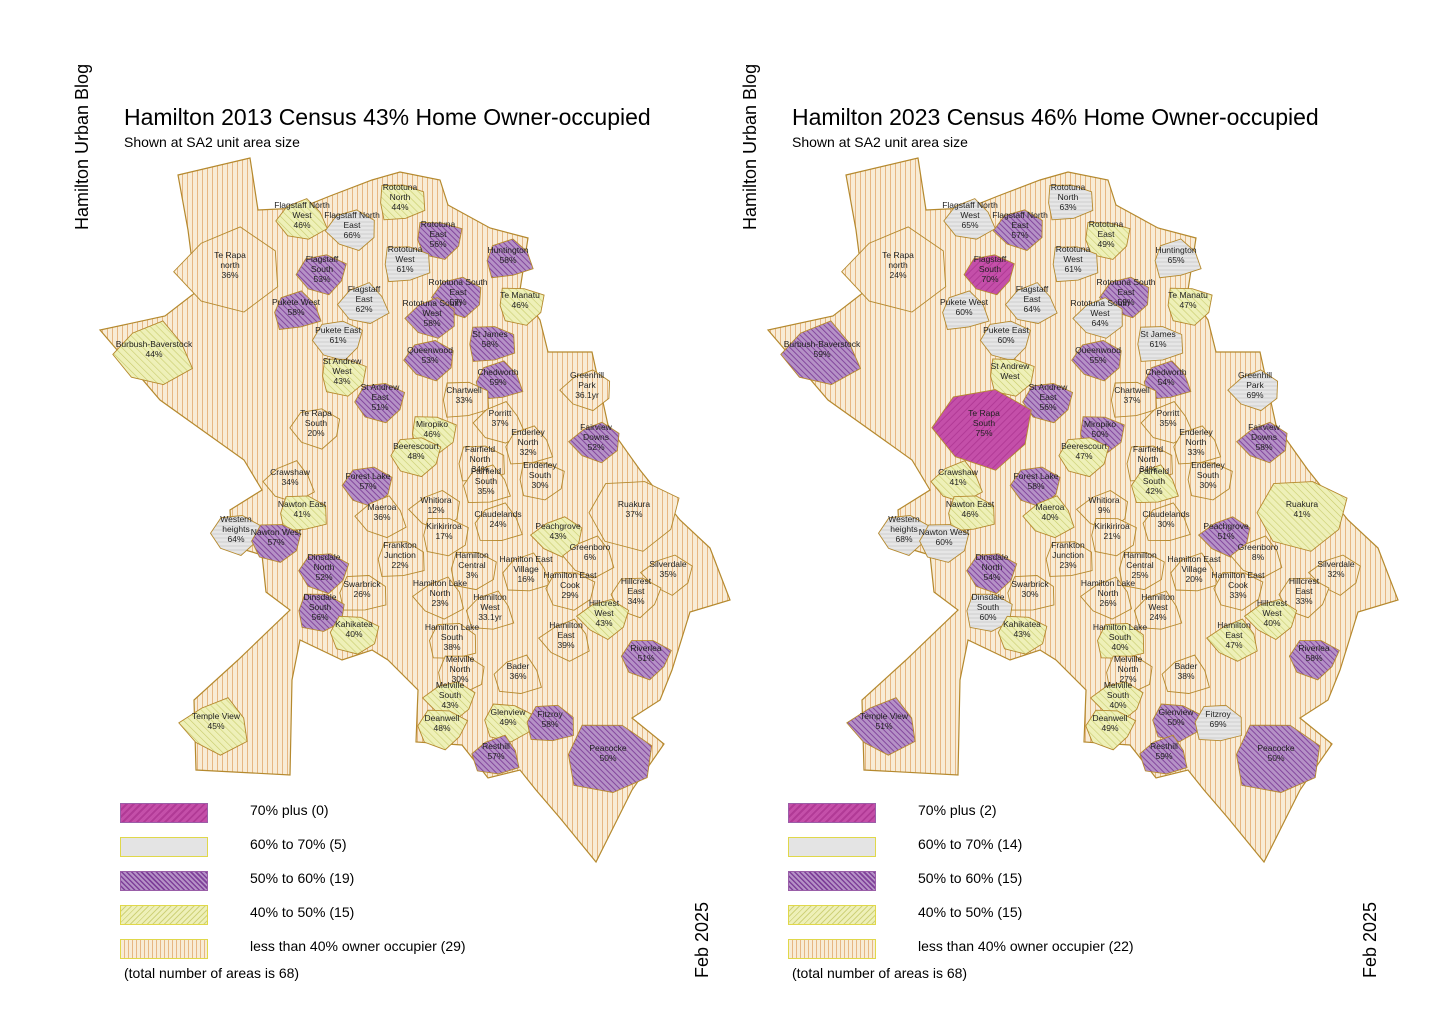  What do you see at coordinates (507, 255) in the screenshot?
I see `area-label: Huntington 58%` at bounding box center [507, 255].